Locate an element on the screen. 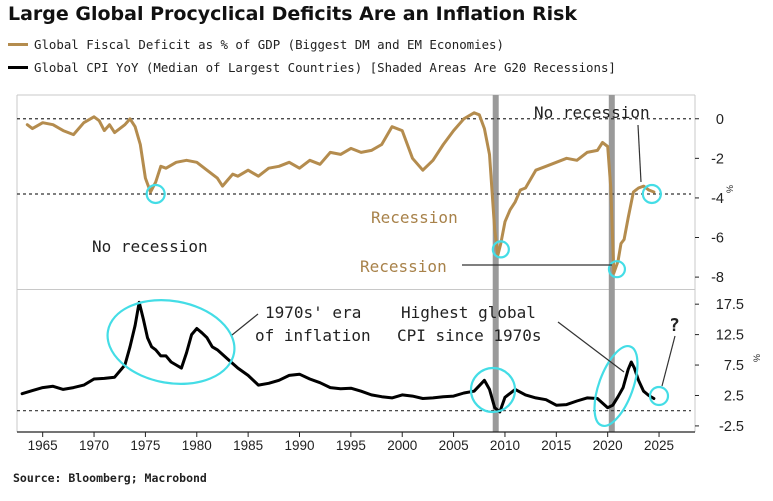  x-tick-label: 1990 is located at coordinates (299, 445).